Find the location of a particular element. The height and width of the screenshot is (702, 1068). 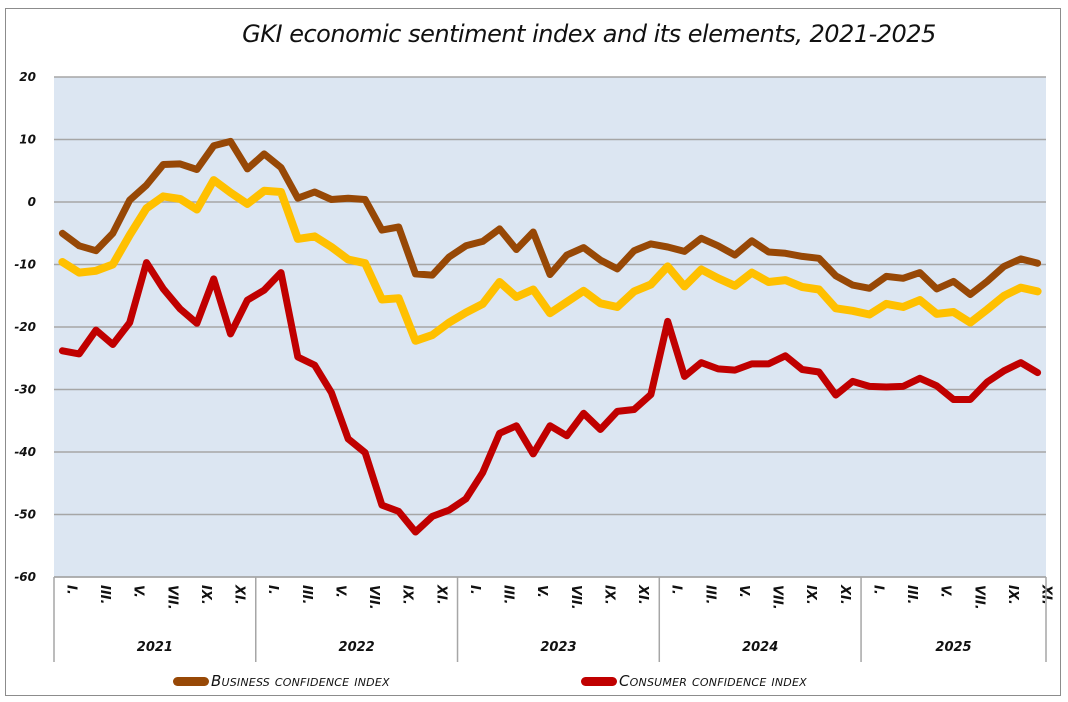

y-tick-label: -30 is located at coordinates (25, 390).